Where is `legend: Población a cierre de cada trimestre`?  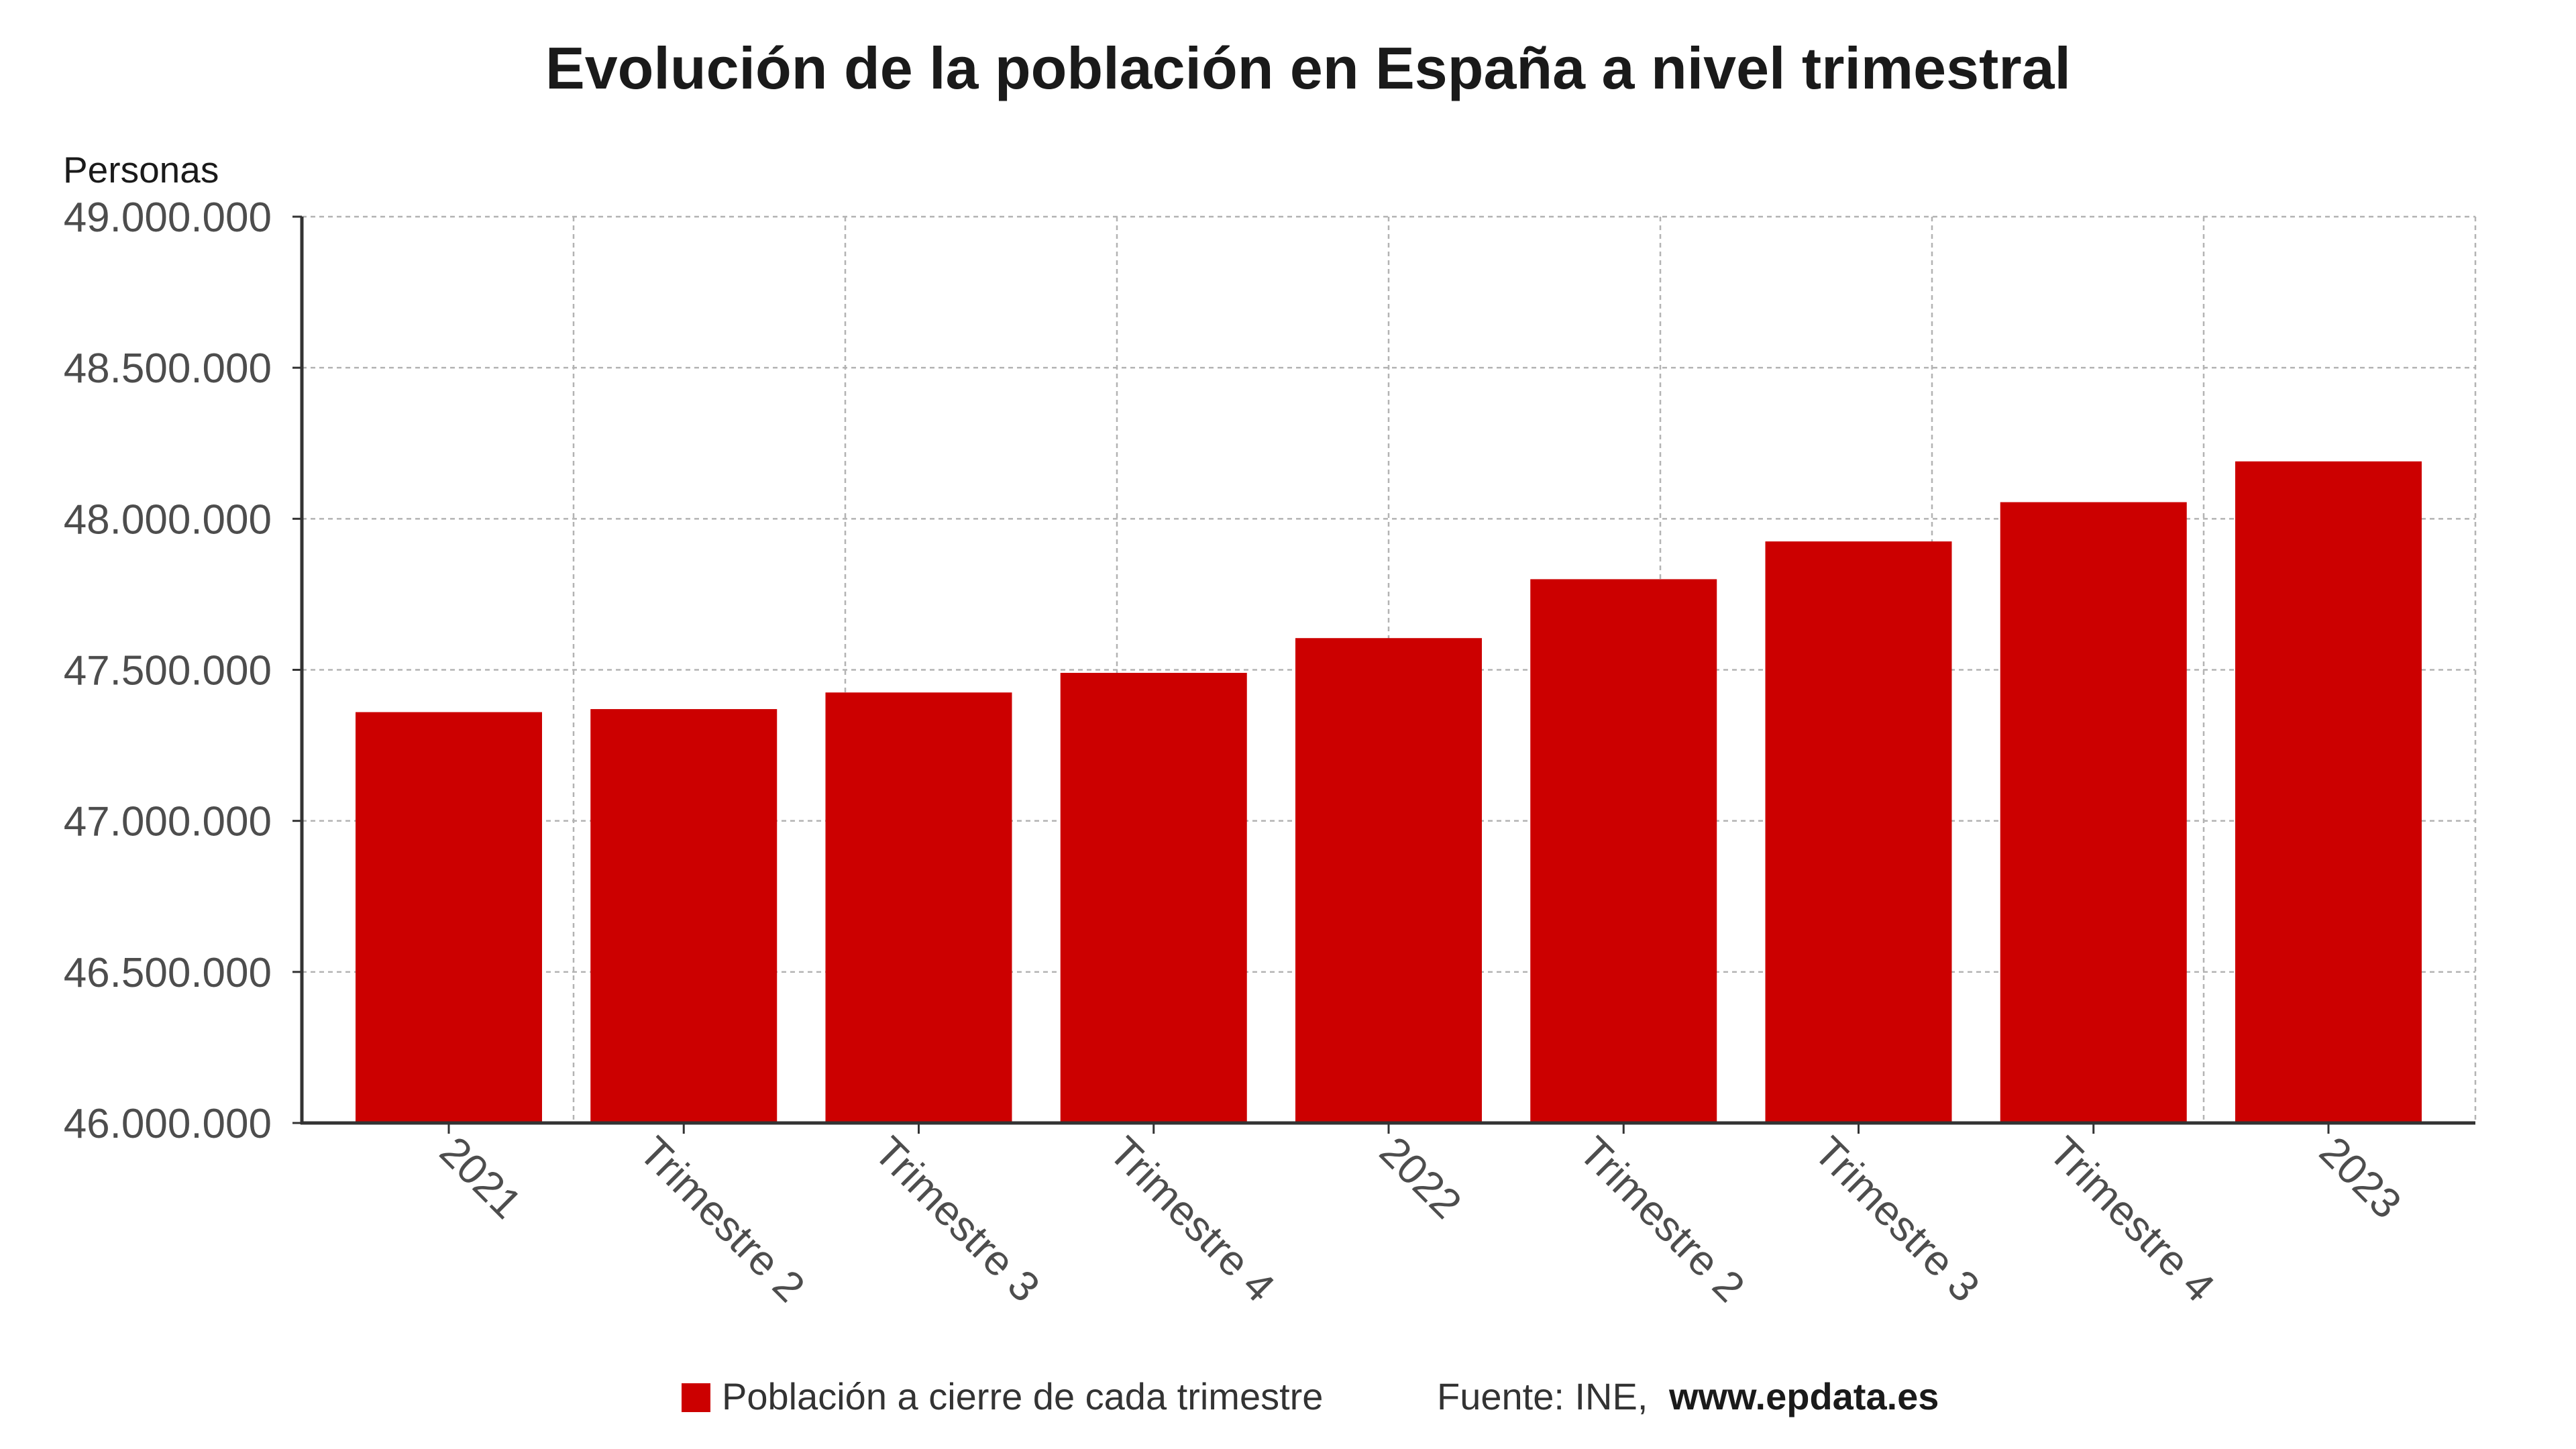
legend: Población a cierre de cada trimestre is located at coordinates (1002, 1396).